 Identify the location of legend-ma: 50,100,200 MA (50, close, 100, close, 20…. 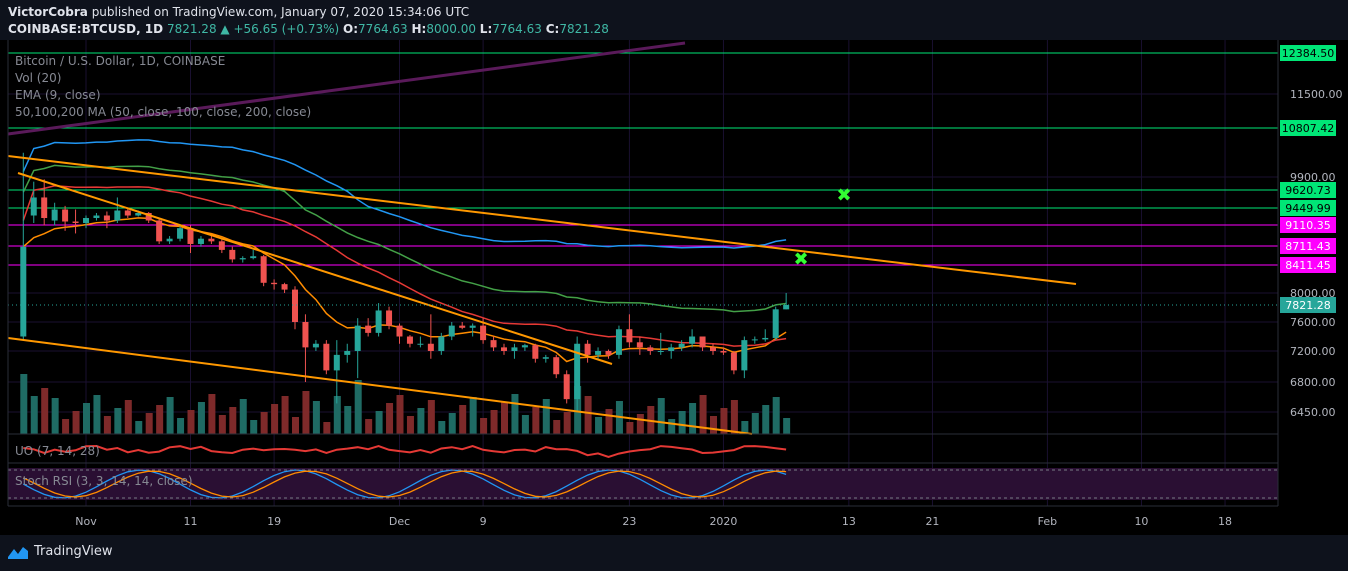
(163, 112).